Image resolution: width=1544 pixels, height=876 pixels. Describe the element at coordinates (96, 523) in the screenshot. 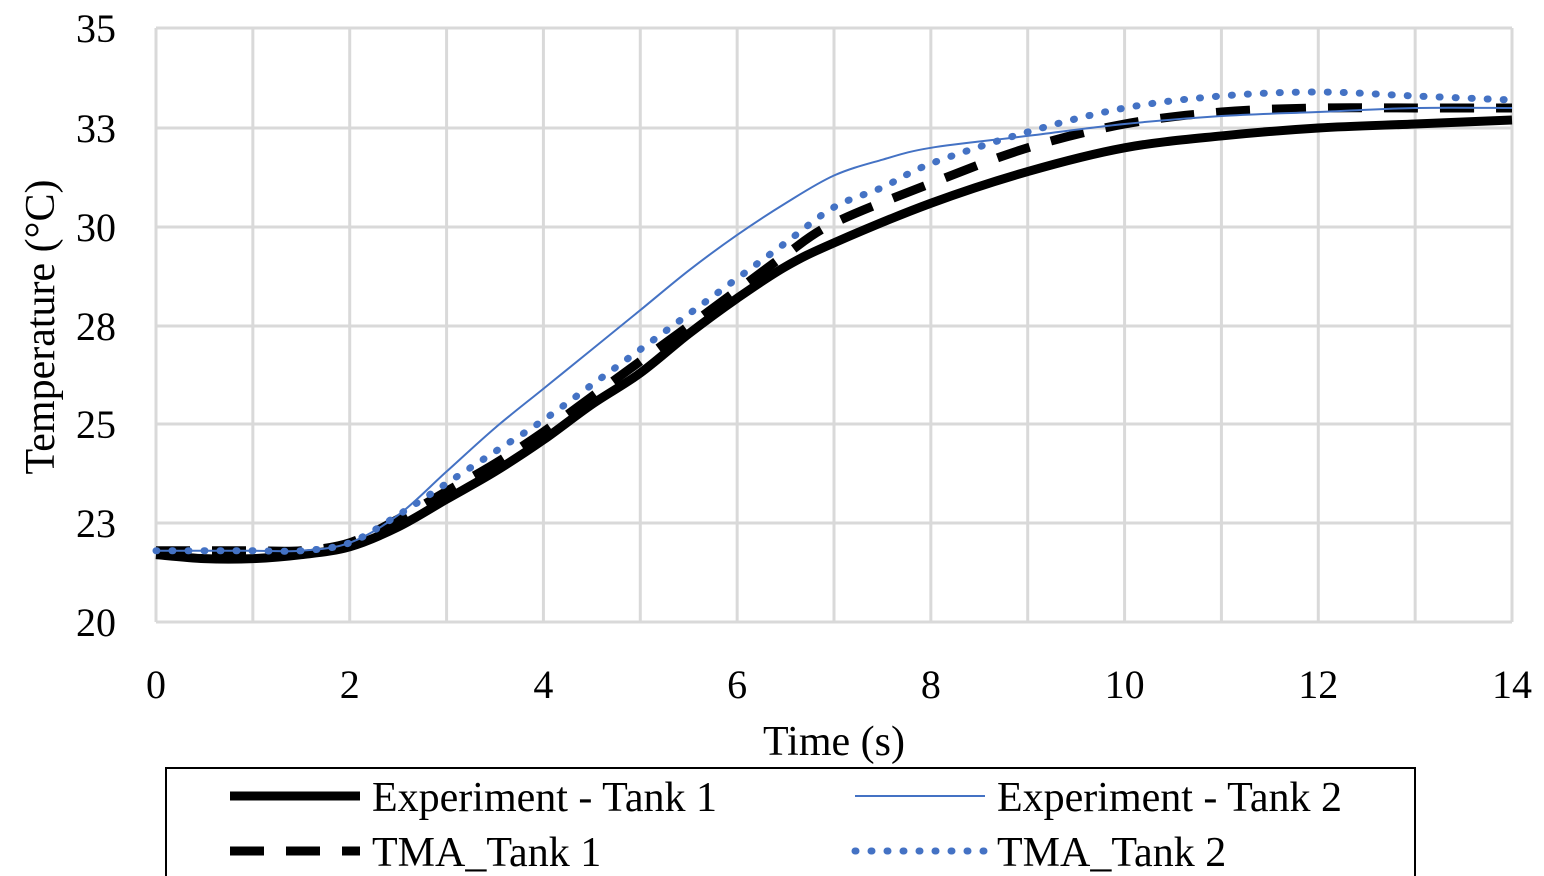

I see `y-tick-label: 23` at that location.